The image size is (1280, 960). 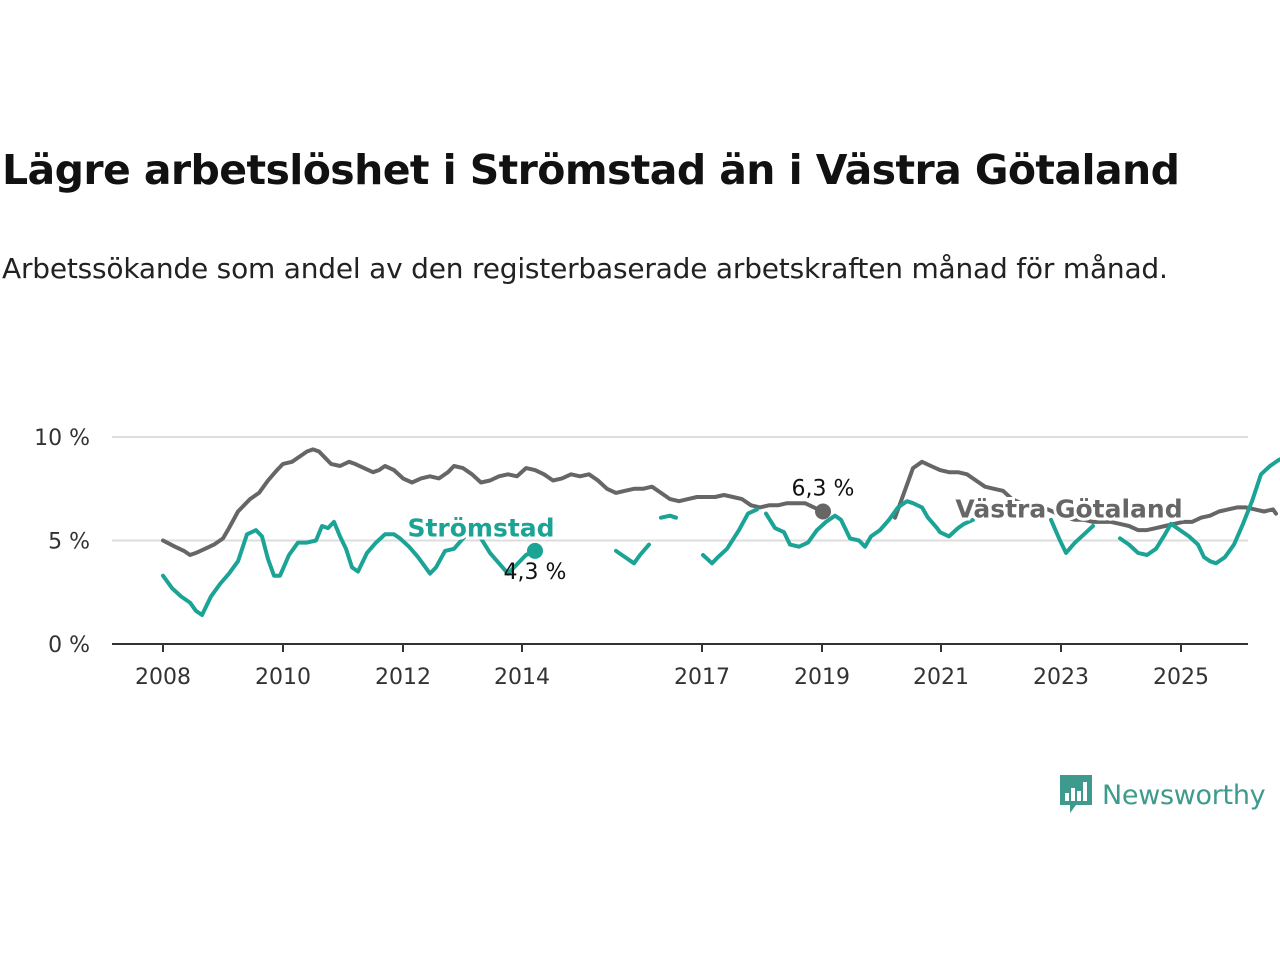 What do you see at coordinates (1068, 509) in the screenshot?
I see `series-name-label: Västra Götaland` at bounding box center [1068, 509].